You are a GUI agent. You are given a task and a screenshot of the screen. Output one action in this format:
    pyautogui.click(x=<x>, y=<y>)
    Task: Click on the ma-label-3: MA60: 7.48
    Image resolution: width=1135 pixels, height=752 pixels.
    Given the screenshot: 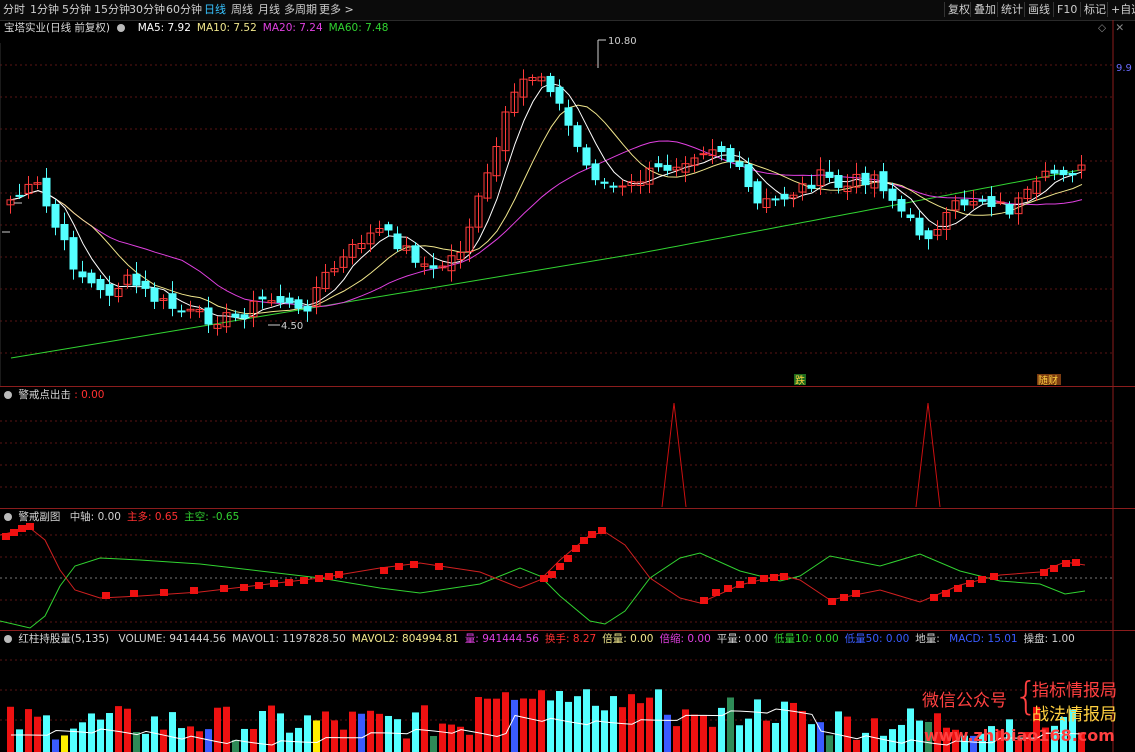 What is the action you would take?
    pyautogui.click(x=358, y=28)
    